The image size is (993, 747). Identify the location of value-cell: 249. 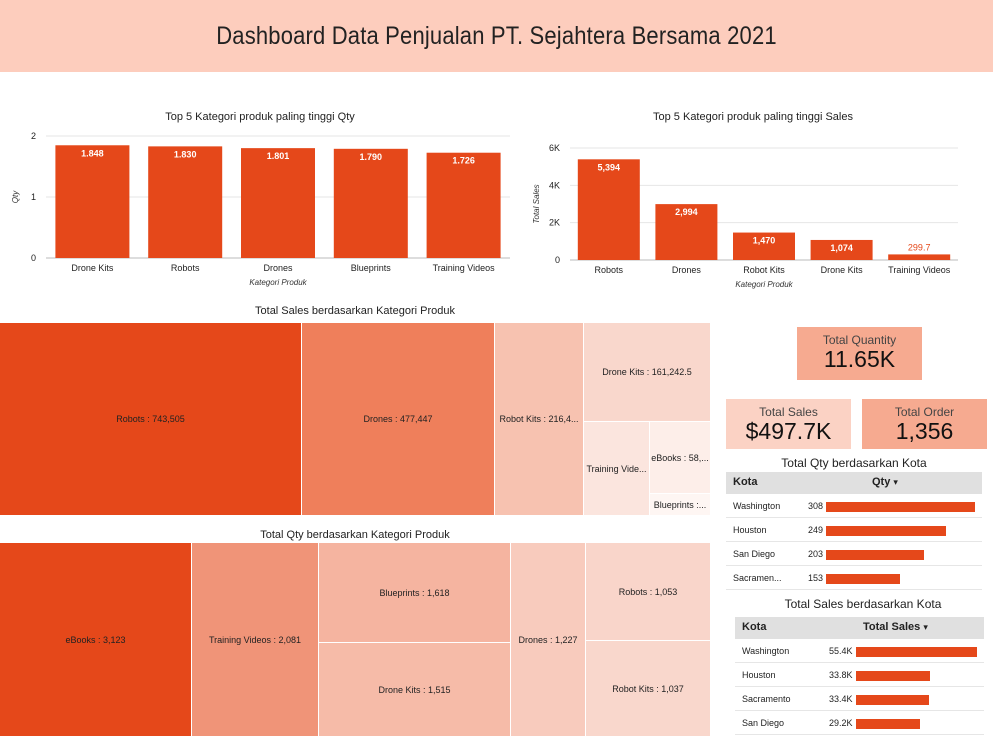
(816, 530).